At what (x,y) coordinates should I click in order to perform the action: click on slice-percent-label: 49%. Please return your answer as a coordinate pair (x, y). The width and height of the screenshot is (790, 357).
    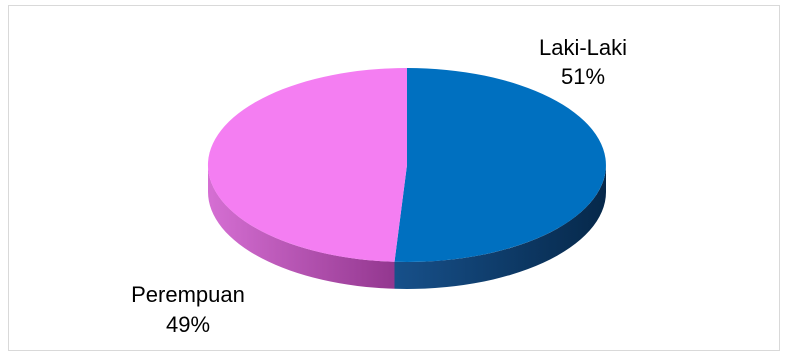
    Looking at the image, I should click on (188, 324).